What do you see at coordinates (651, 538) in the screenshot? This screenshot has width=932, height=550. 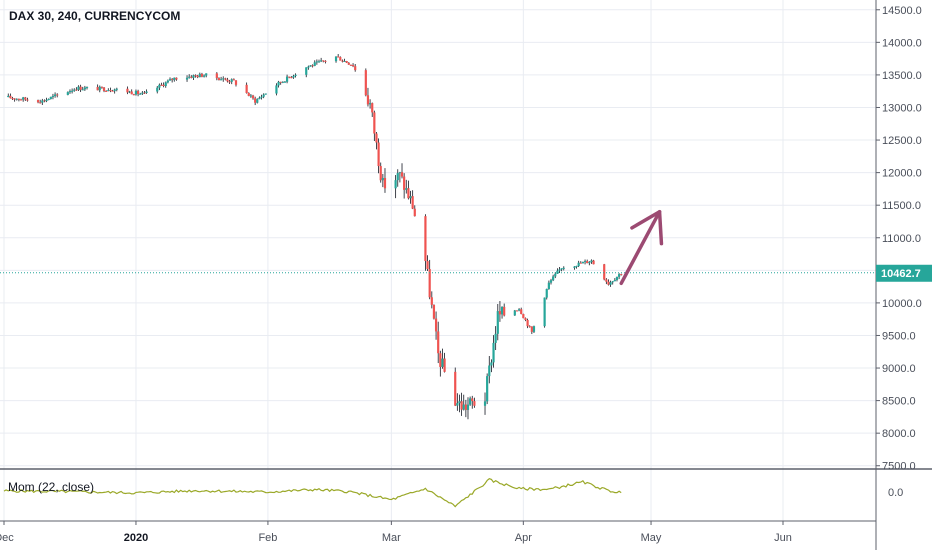 I see `date-tick-label: May` at bounding box center [651, 538].